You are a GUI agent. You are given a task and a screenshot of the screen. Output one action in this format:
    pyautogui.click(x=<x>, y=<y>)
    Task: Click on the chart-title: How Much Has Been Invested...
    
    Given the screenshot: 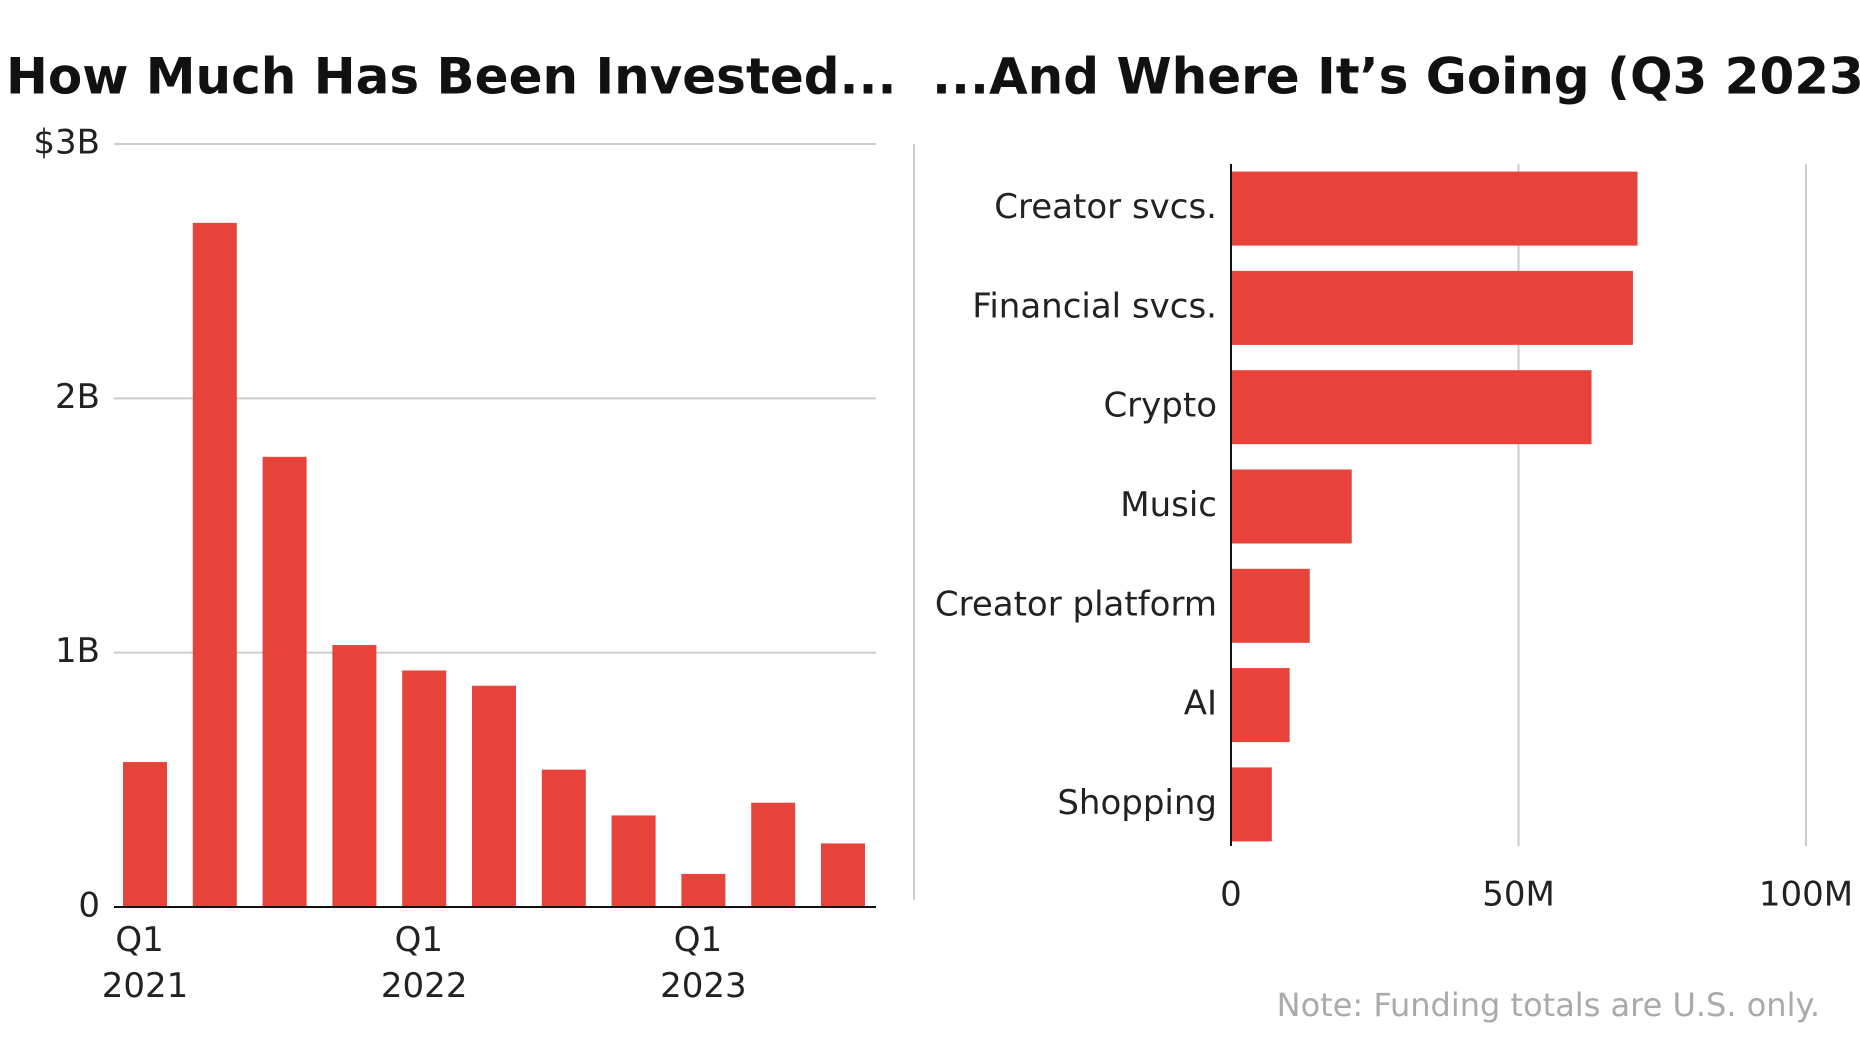 What is the action you would take?
    pyautogui.click(x=451, y=77)
    